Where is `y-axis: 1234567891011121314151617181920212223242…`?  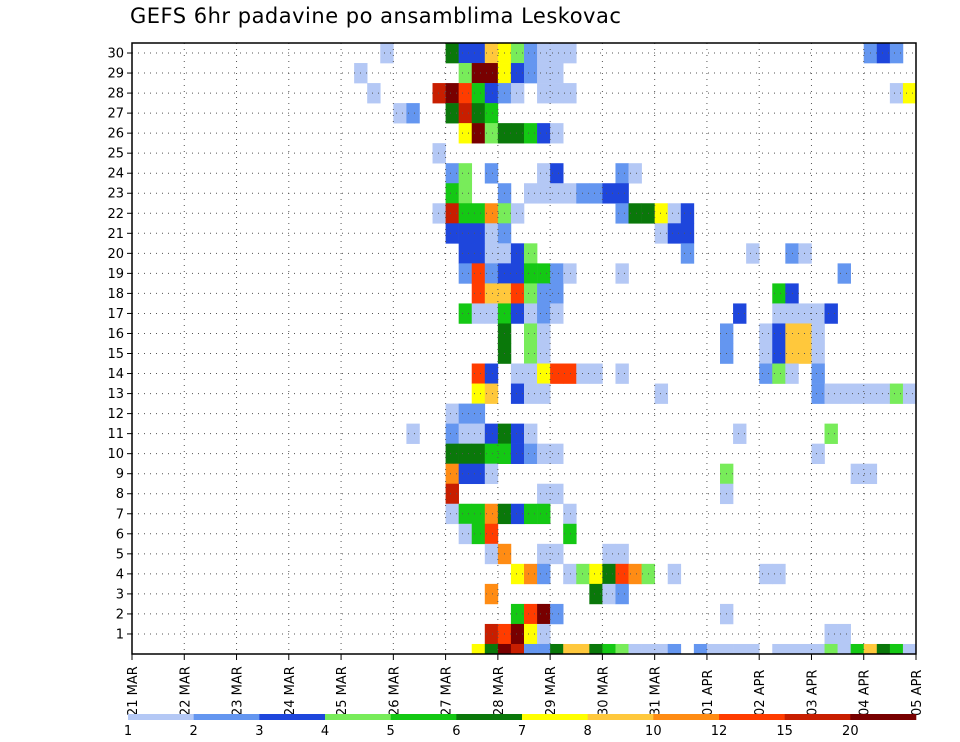 y-axis: 1234567891011121314151617181920212223242… is located at coordinates (119, 344).